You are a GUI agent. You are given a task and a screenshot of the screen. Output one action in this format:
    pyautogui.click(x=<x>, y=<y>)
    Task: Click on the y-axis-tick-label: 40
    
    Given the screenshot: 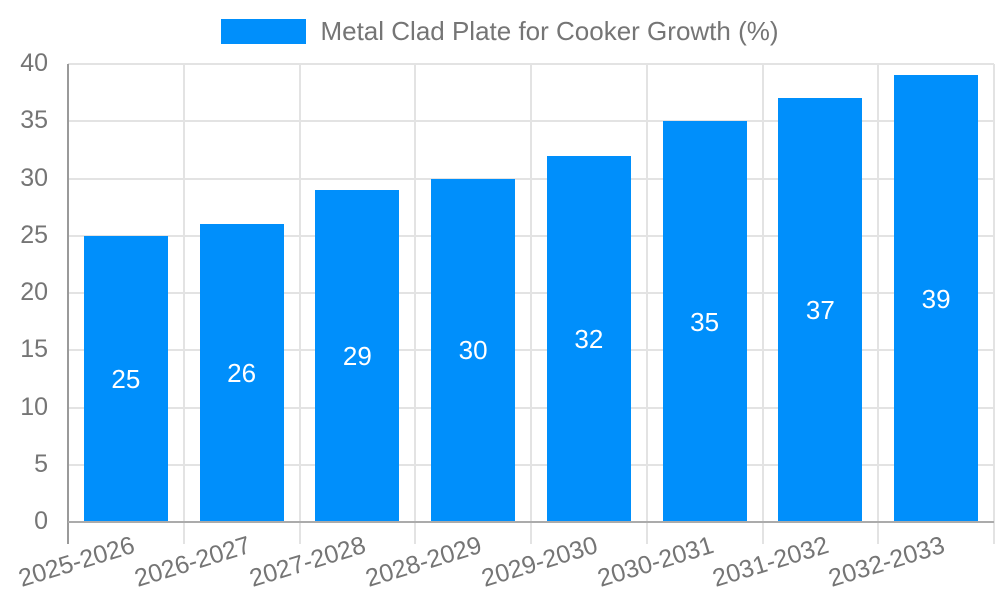 What is the action you would take?
    pyautogui.click(x=34, y=63)
    